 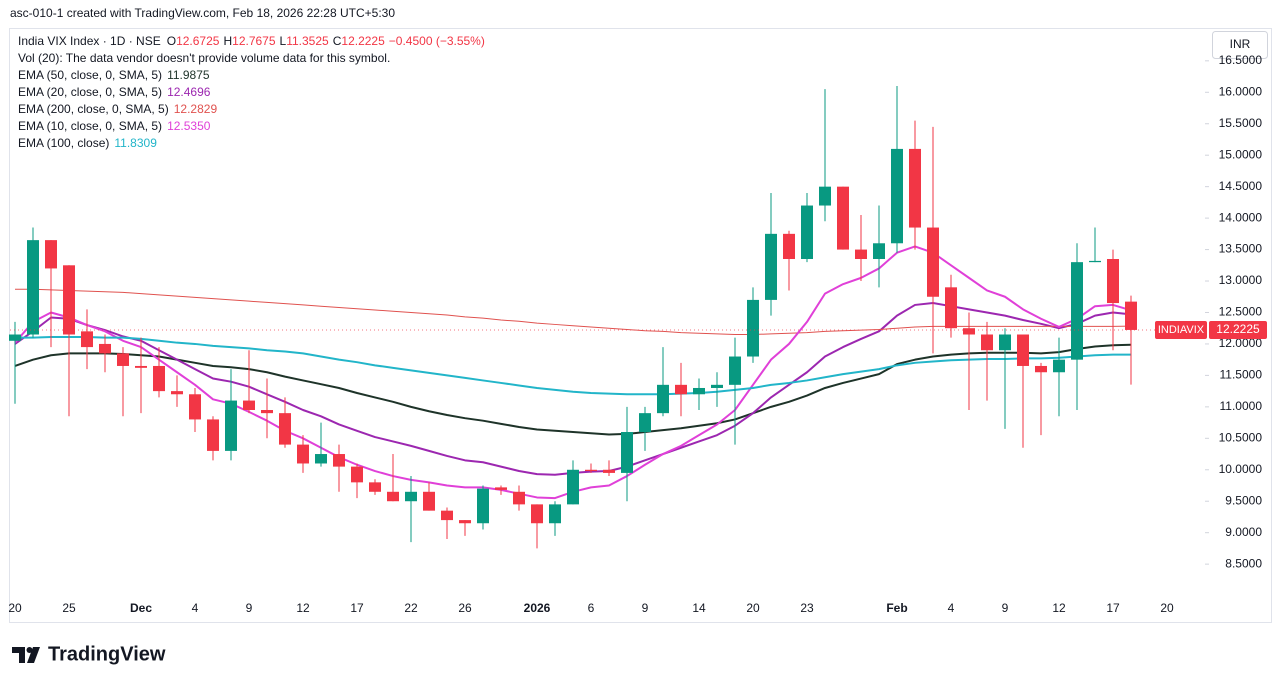 What do you see at coordinates (227, 41) in the screenshot?
I see `ohlc-prefix: H` at bounding box center [227, 41].